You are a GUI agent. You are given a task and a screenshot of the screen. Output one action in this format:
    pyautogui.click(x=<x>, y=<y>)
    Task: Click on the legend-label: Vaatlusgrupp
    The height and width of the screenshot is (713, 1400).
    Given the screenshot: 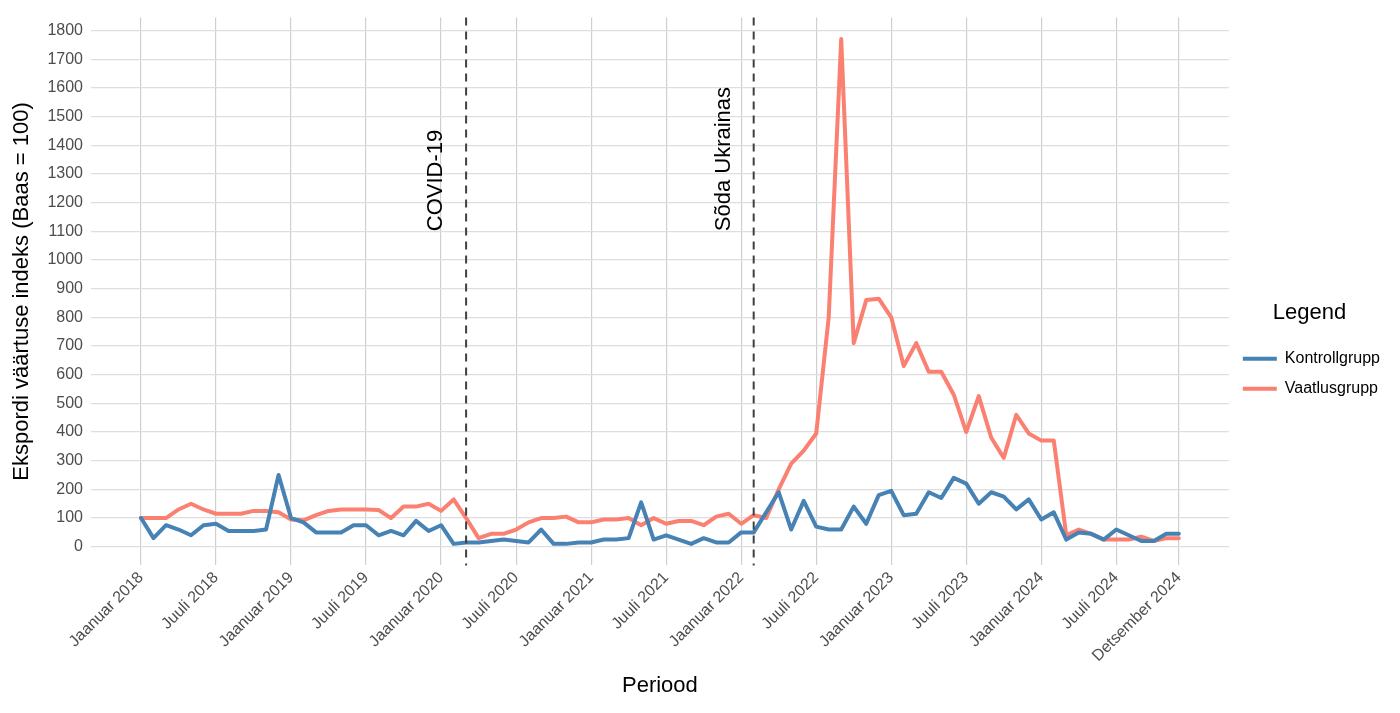 What is the action you would take?
    pyautogui.click(x=1331, y=388)
    